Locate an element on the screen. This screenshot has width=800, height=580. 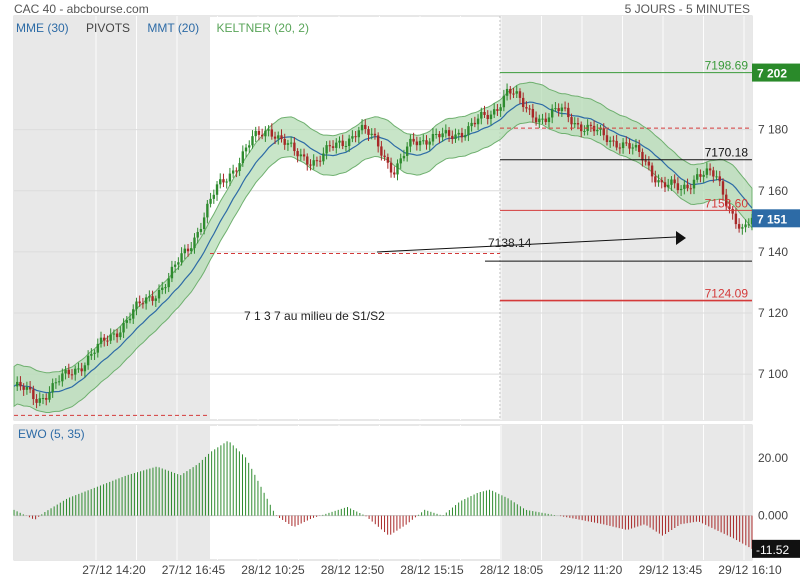
x-tick-label: 28/12 15:15 is located at coordinates (432, 570).